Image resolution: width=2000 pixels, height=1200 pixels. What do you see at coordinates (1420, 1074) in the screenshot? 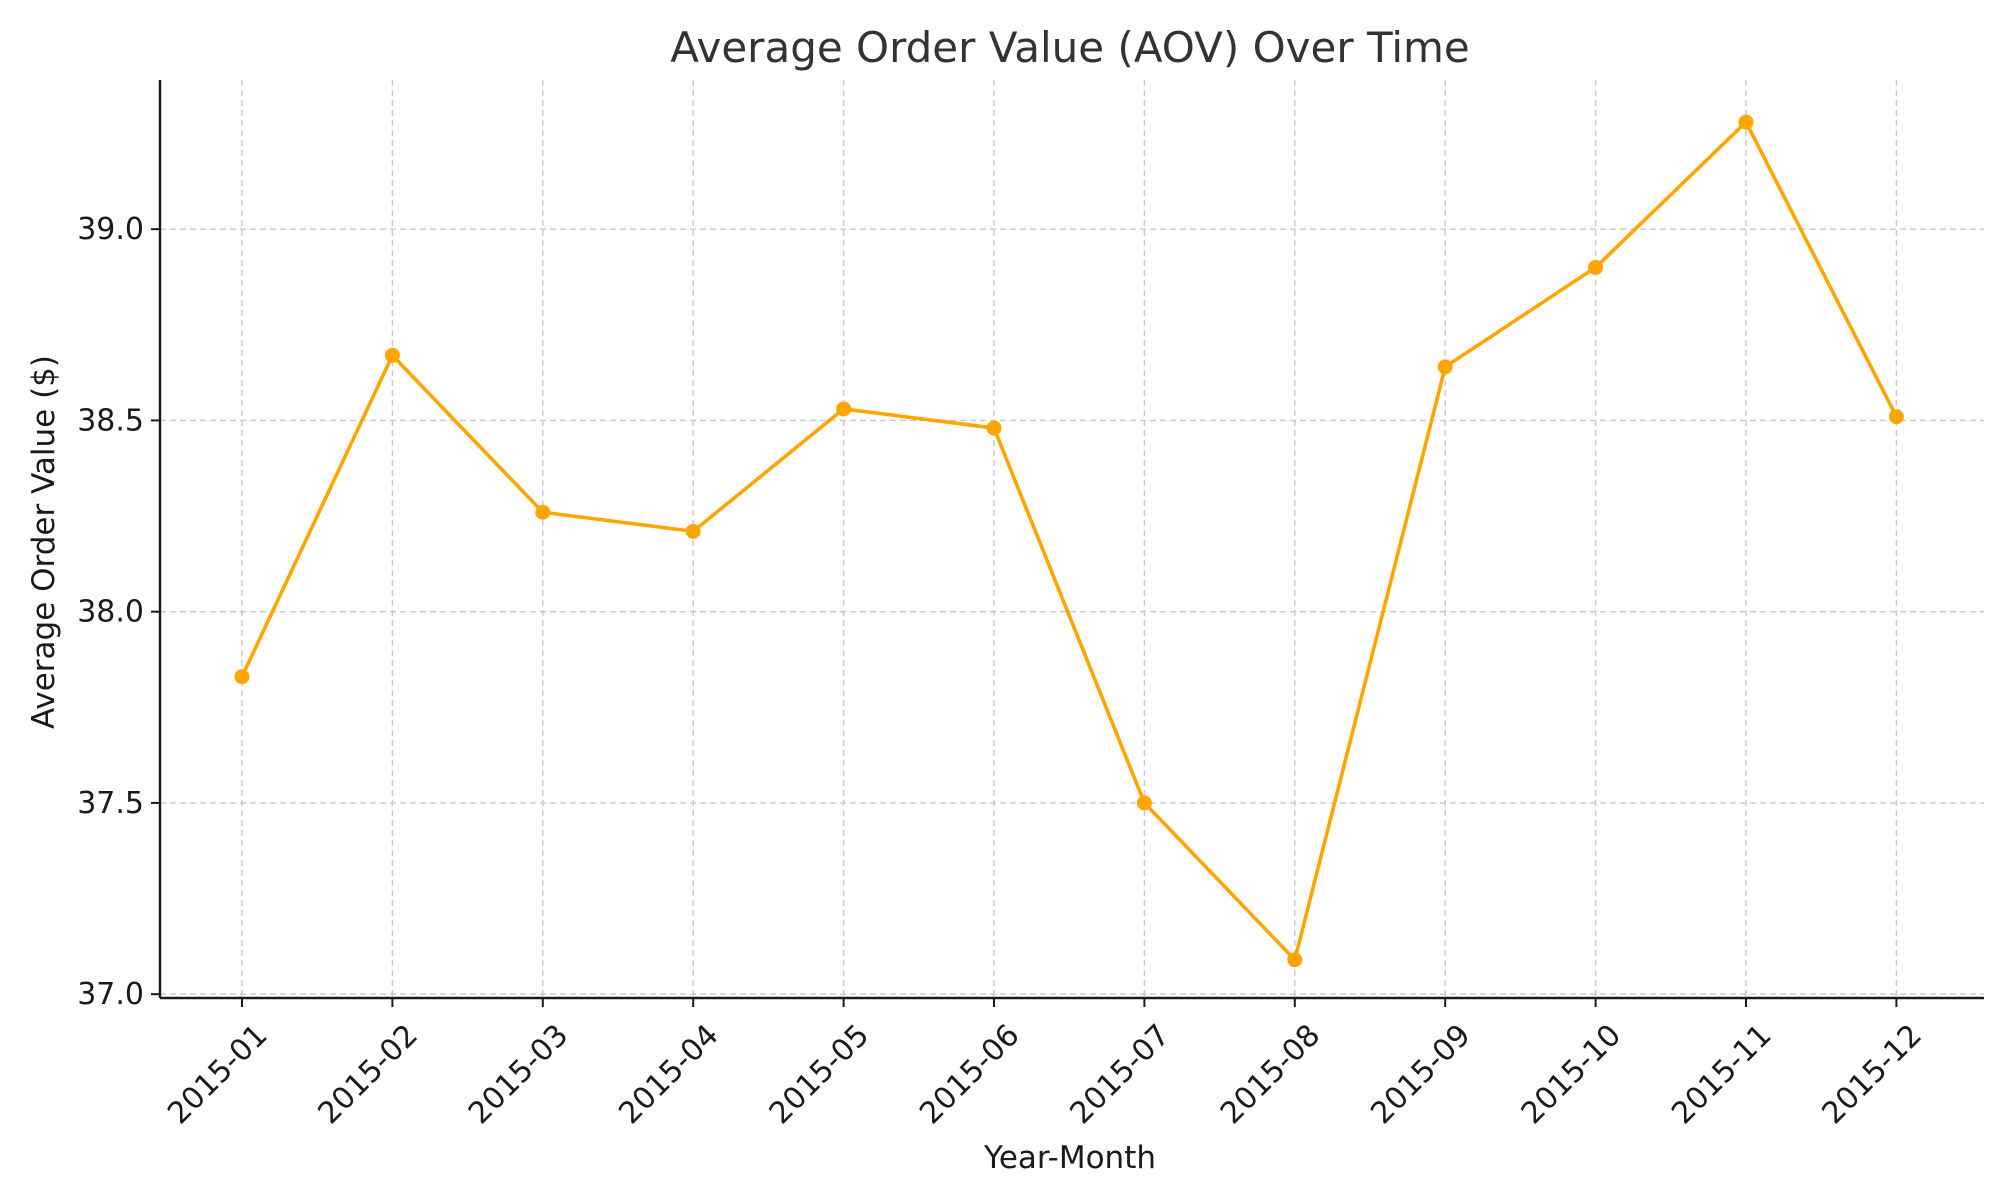
I see `x-tick-label: 2015-09` at bounding box center [1420, 1074].